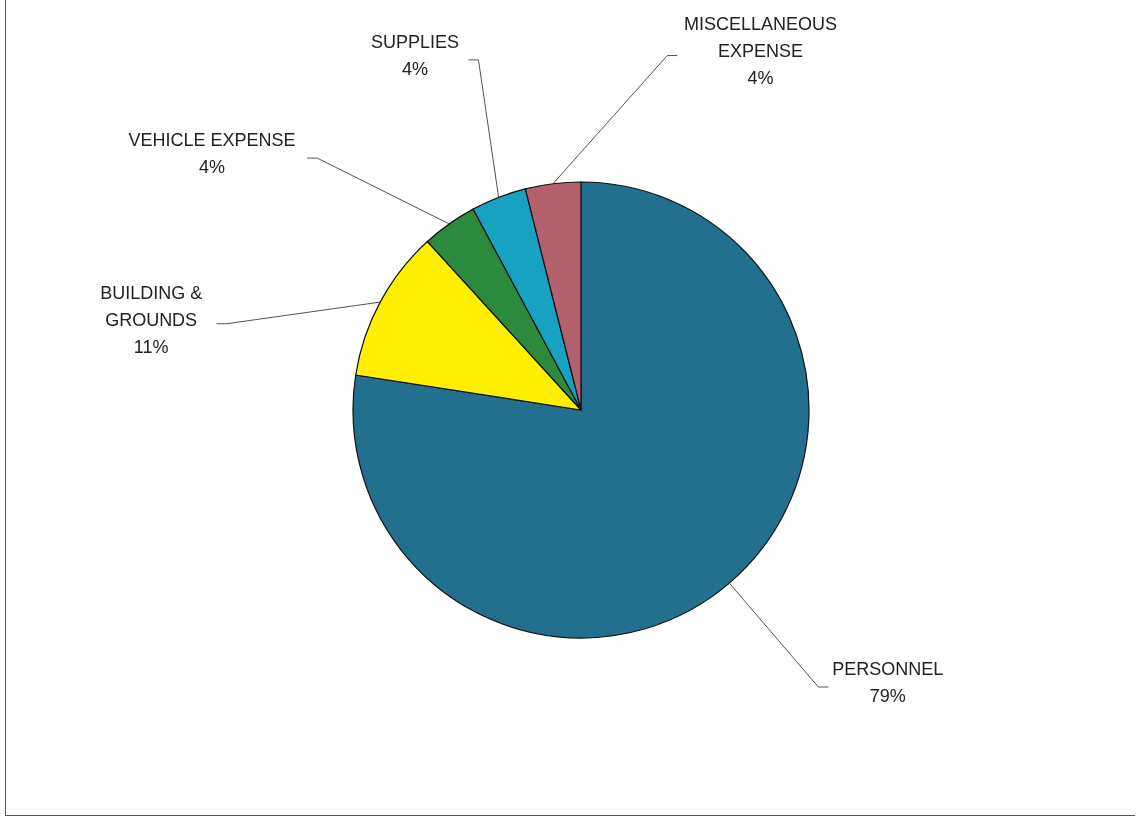  I want to click on slice-label: PERSONNEL, so click(888, 669).